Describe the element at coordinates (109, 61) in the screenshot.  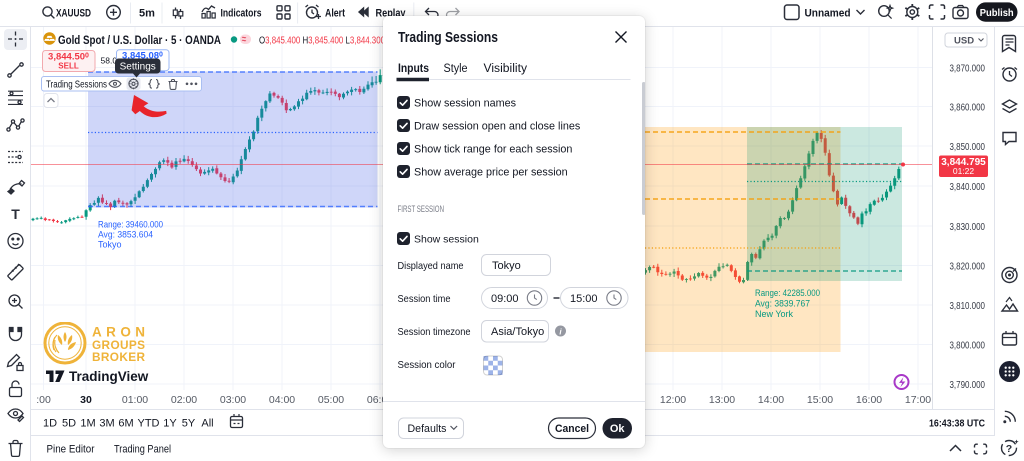
I see `svg-text: 58.0` at that location.